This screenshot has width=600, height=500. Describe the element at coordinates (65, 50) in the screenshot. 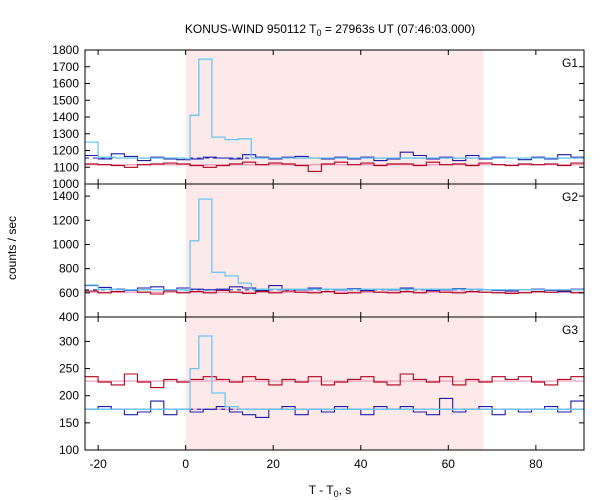

I see `g1-y-tick-label: 1800` at that location.